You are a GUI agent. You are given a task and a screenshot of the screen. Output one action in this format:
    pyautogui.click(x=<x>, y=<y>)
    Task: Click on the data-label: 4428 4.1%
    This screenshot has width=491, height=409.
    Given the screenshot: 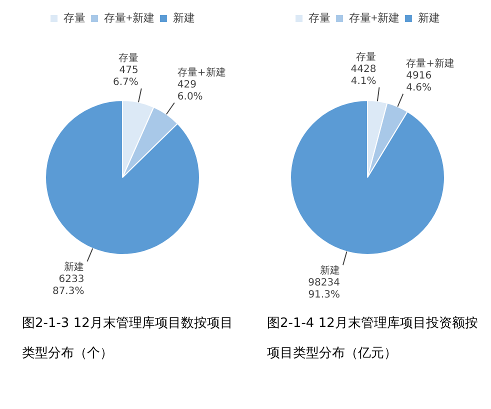 What is the action you would take?
    pyautogui.click(x=363, y=75)
    